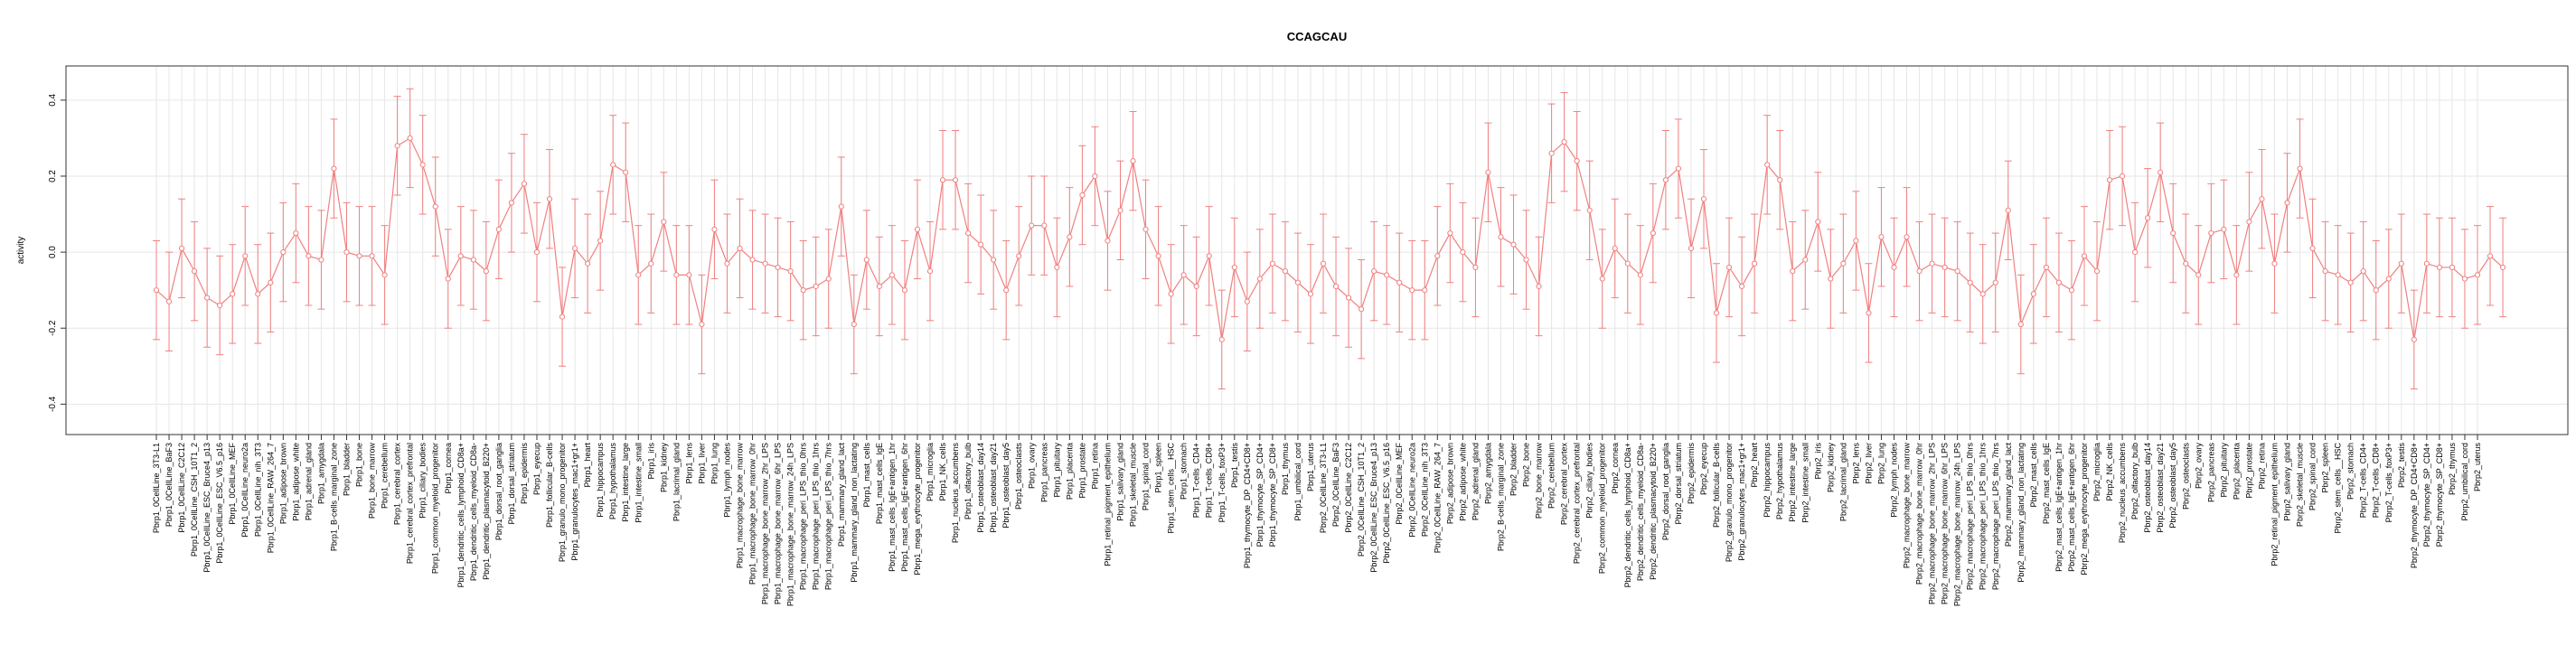 Image resolution: width=2576 pixels, height=655 pixels. I want to click on x-tick-label: Pbrp1_adipose_white, so click(296, 482).